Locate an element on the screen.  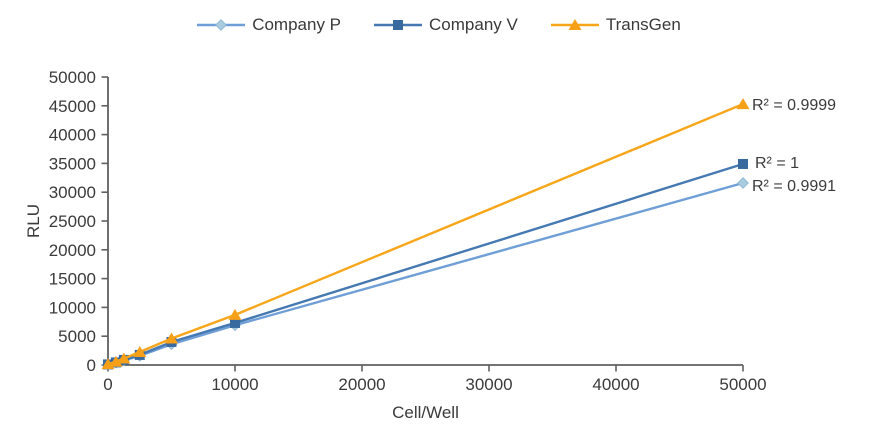
r2-annotation-transgen: R² = 0.9999 is located at coordinates (794, 105).